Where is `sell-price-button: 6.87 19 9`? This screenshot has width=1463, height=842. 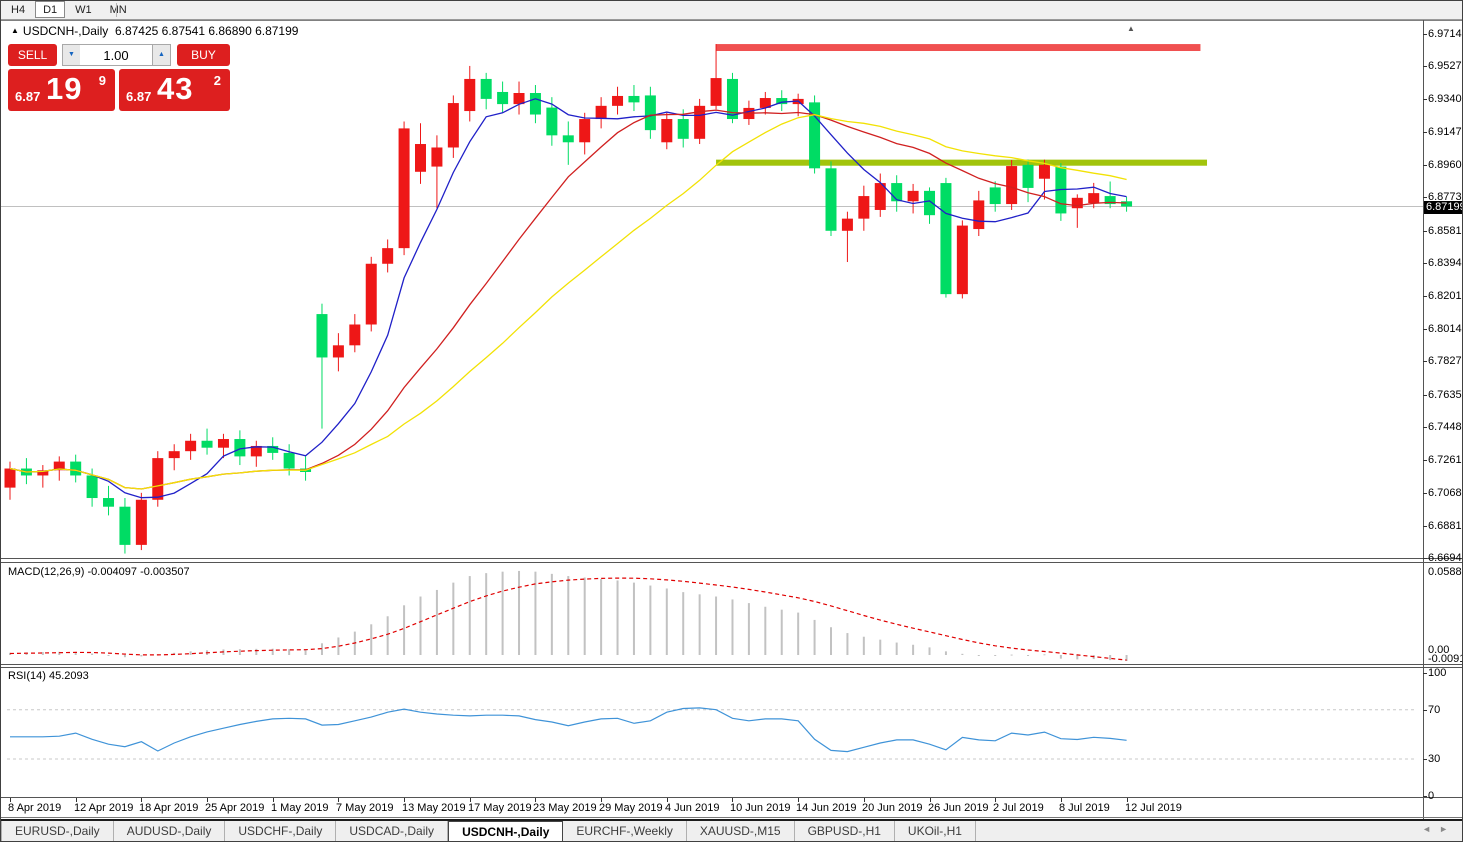 sell-price-button: 6.87 19 9 is located at coordinates (61, 90).